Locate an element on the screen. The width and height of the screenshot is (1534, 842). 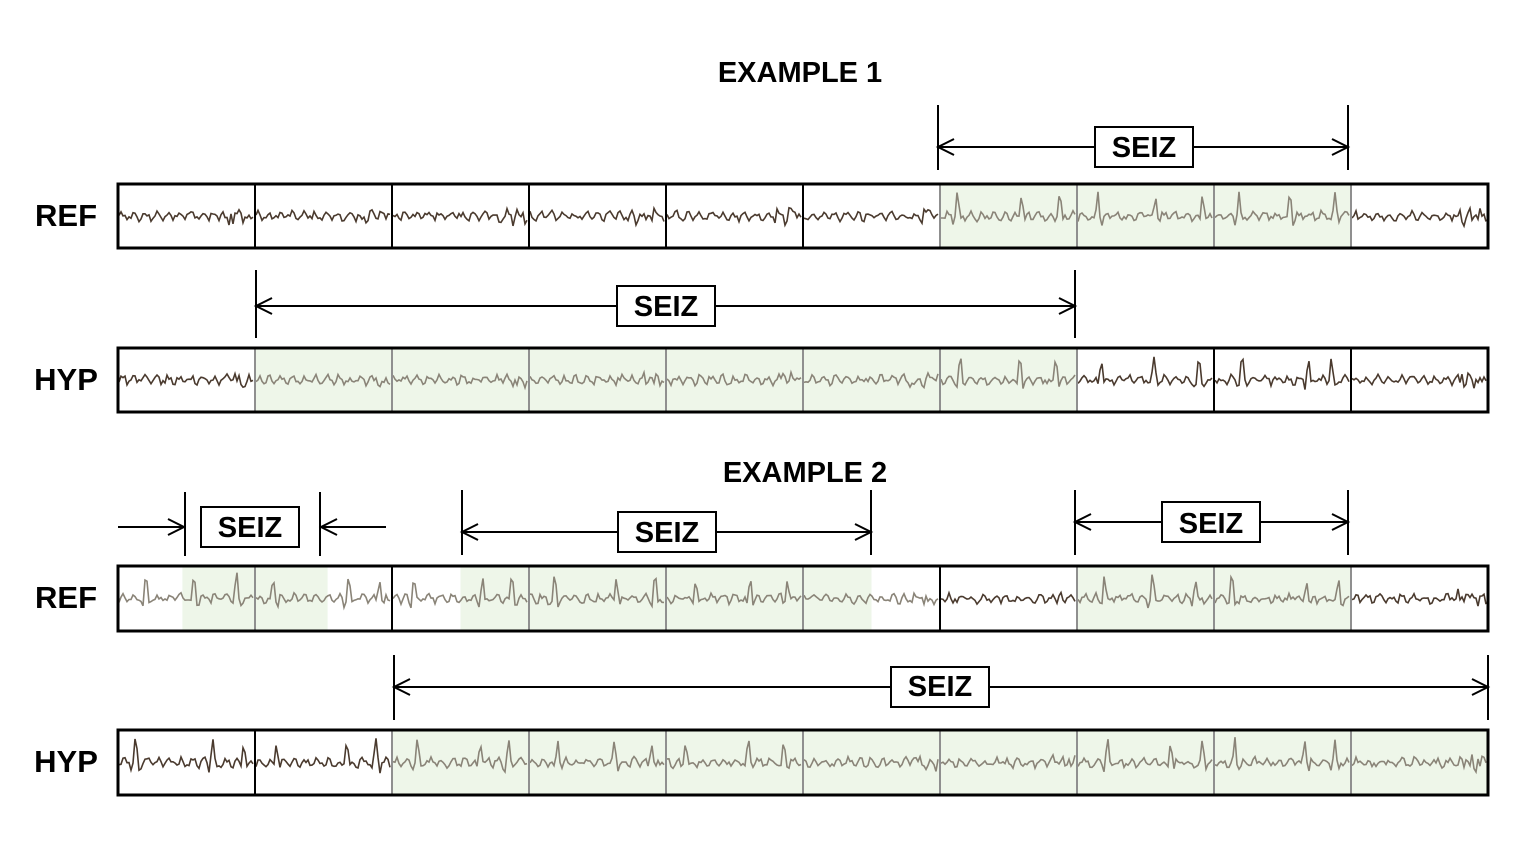
ex2-ref-seiz-1-label-box is located at coordinates (250, 527).